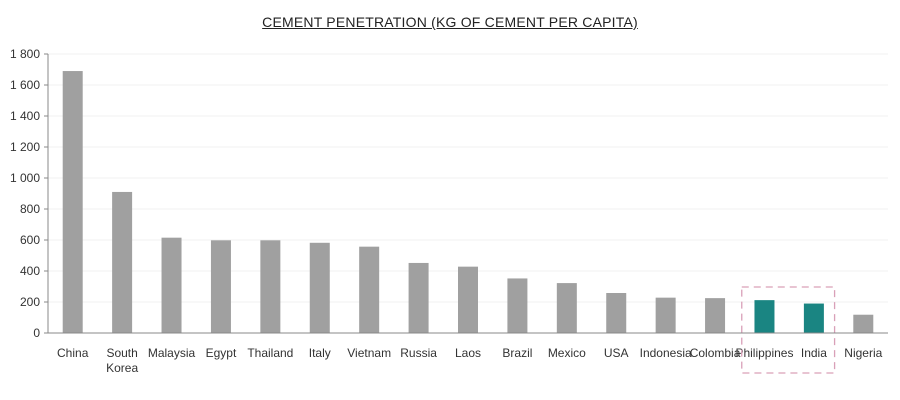 The height and width of the screenshot is (400, 900). What do you see at coordinates (122, 360) in the screenshot?
I see `x-tick-label: South Korea` at bounding box center [122, 360].